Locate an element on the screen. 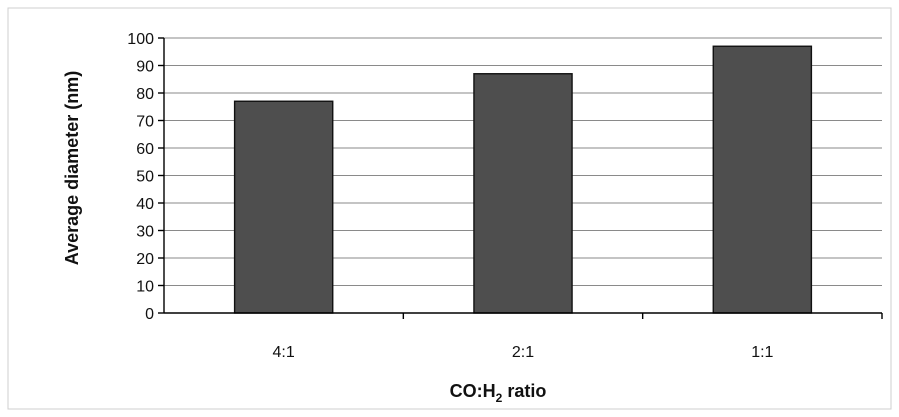 The height and width of the screenshot is (417, 899). y-tick-label: 70 is located at coordinates (145, 122).